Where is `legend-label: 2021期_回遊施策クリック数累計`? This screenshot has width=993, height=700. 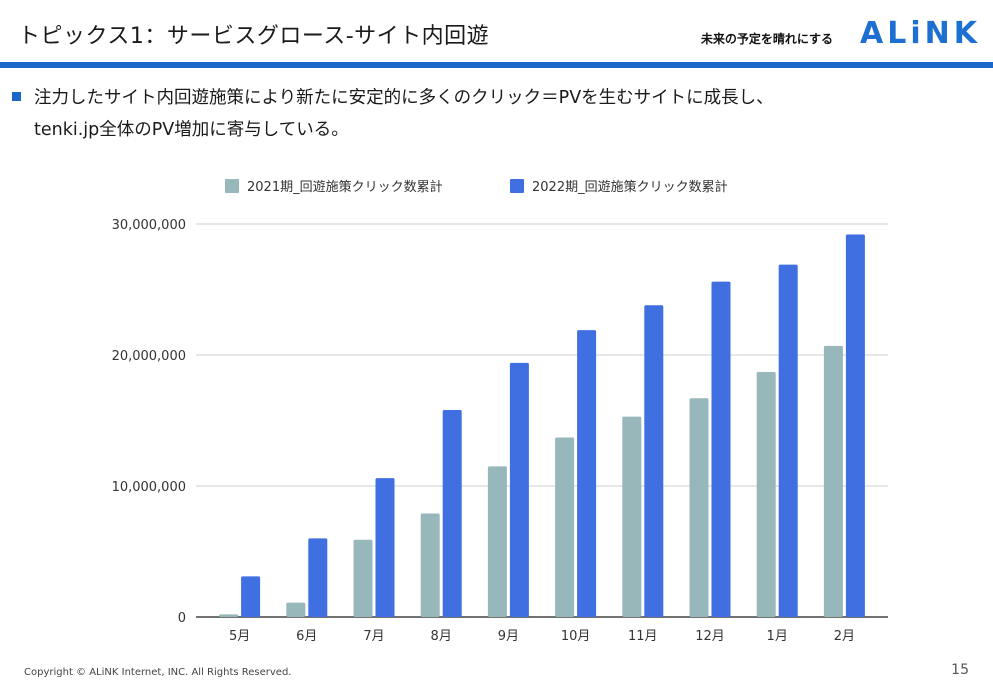
legend-label: 2021期_回遊施策クリック数累計 is located at coordinates (345, 187).